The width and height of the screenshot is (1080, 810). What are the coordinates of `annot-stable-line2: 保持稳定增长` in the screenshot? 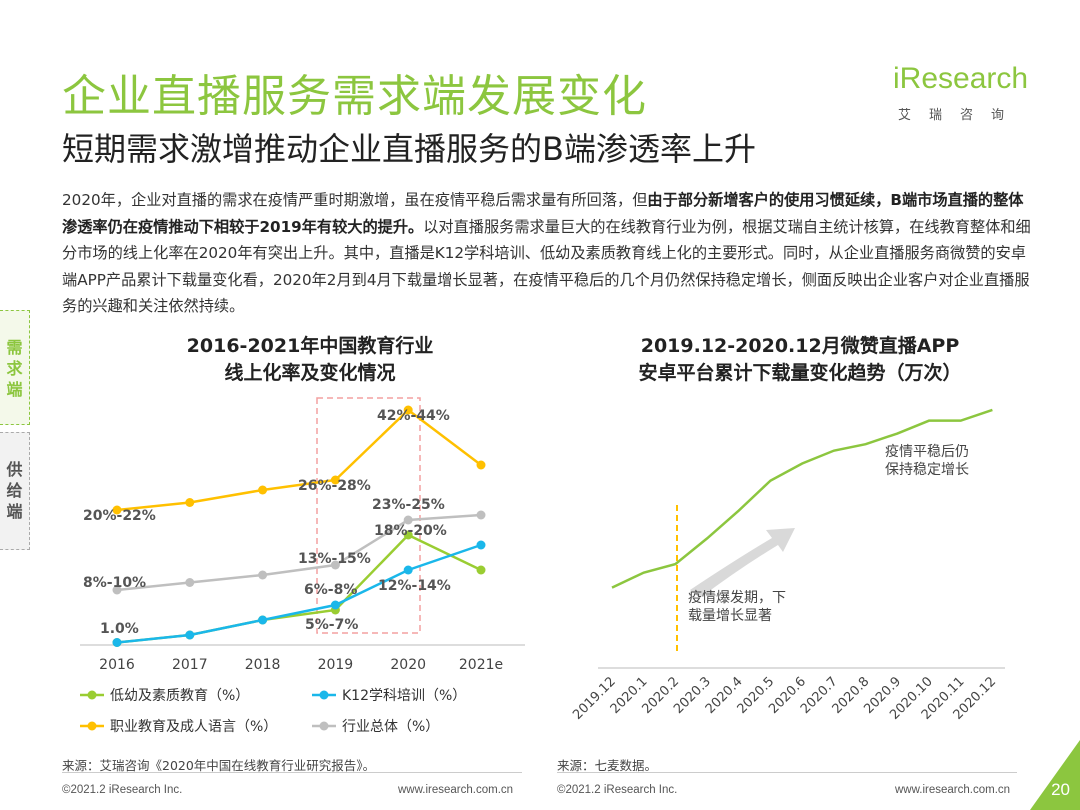 It's located at (927, 470).